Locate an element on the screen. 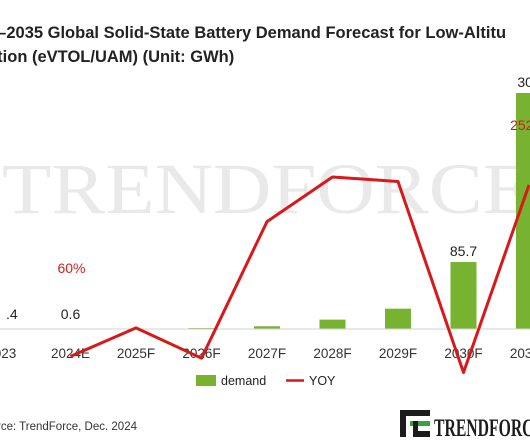  trendforce-logo-mark is located at coordinates (415, 423).